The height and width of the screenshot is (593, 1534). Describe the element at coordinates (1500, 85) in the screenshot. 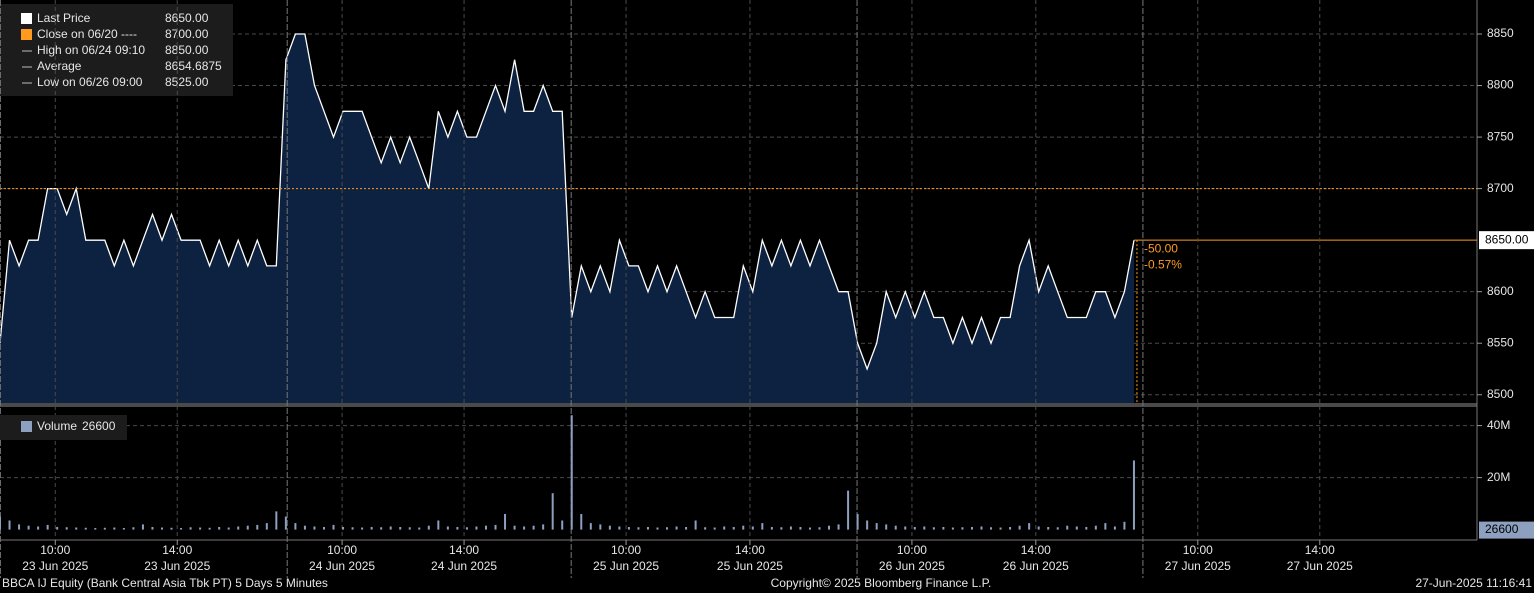

I see `y-tick-label: 8800` at that location.